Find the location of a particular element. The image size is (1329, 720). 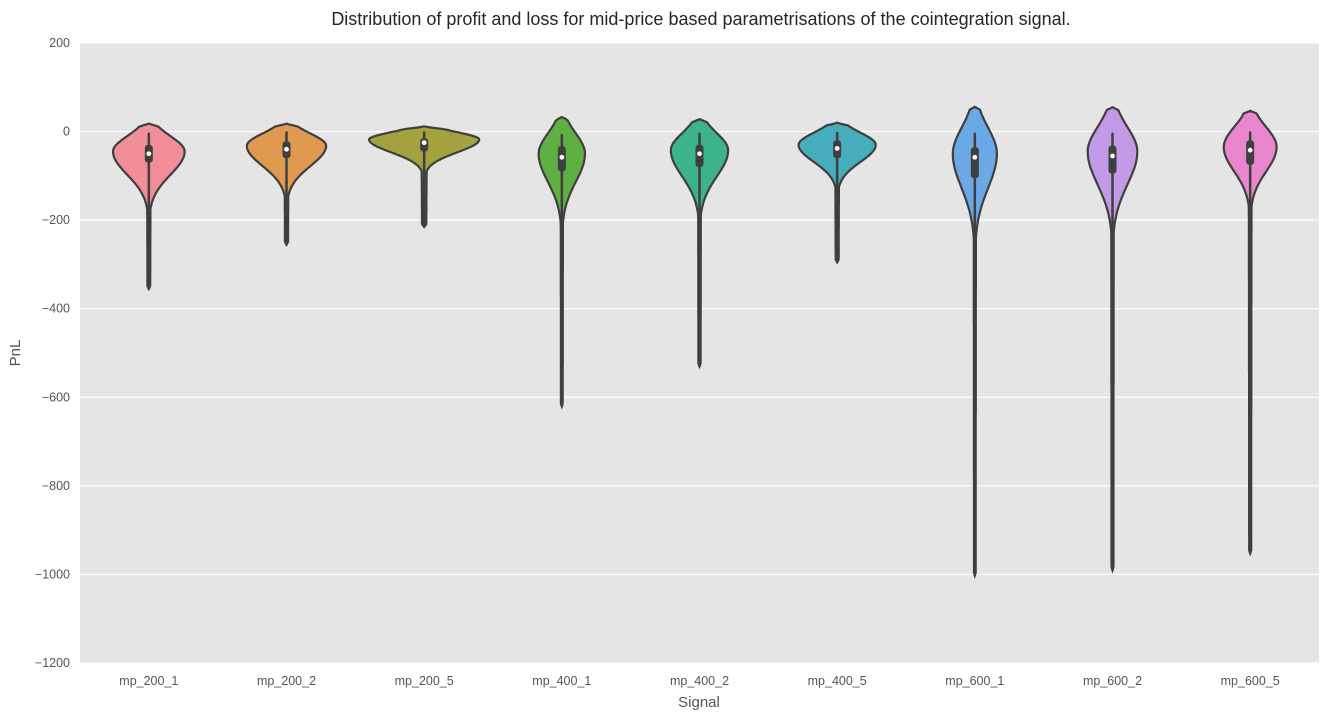

y-tick-label: −800 is located at coordinates (56, 486).